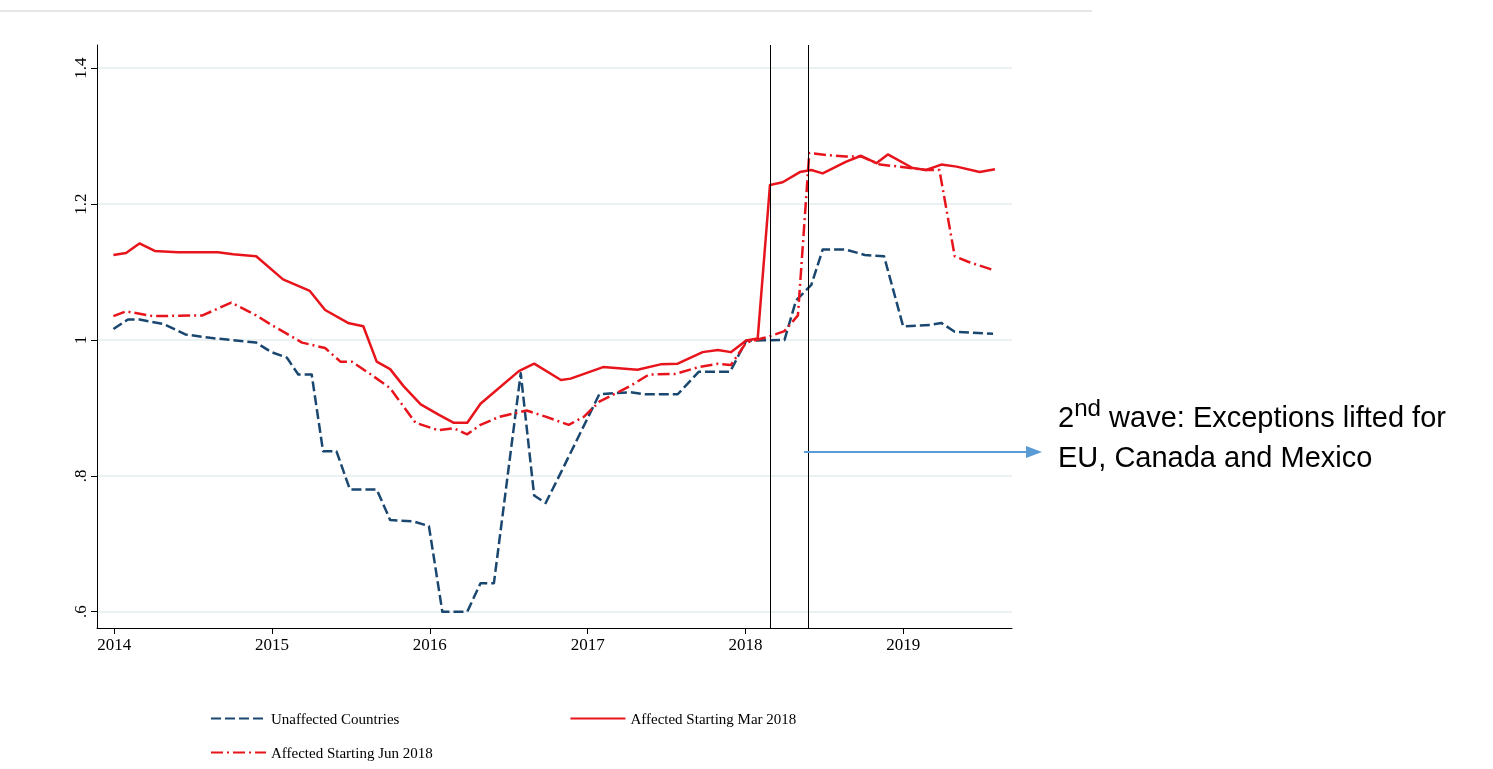 This screenshot has width=1493, height=769. I want to click on y-tick-label: 1.4, so click(80, 67).